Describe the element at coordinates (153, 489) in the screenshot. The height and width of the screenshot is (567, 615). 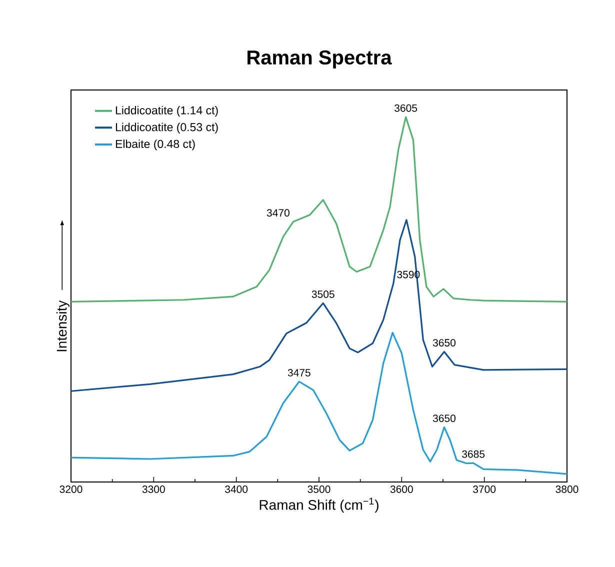
I see `x-tick-label: 3300` at that location.